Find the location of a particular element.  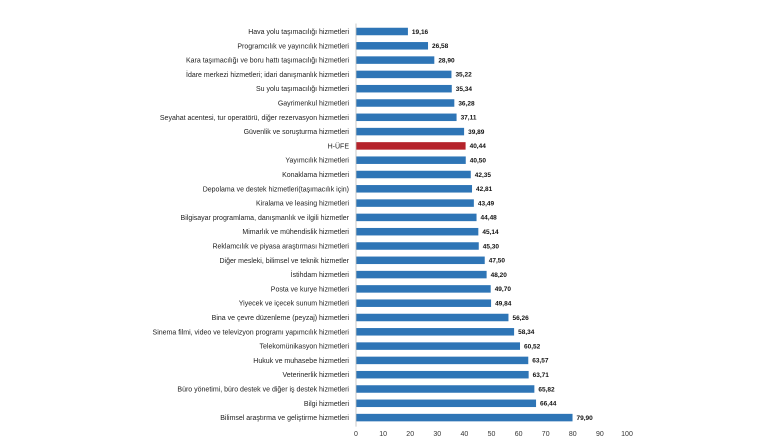

x-tick-label: 50 is located at coordinates (492, 434).